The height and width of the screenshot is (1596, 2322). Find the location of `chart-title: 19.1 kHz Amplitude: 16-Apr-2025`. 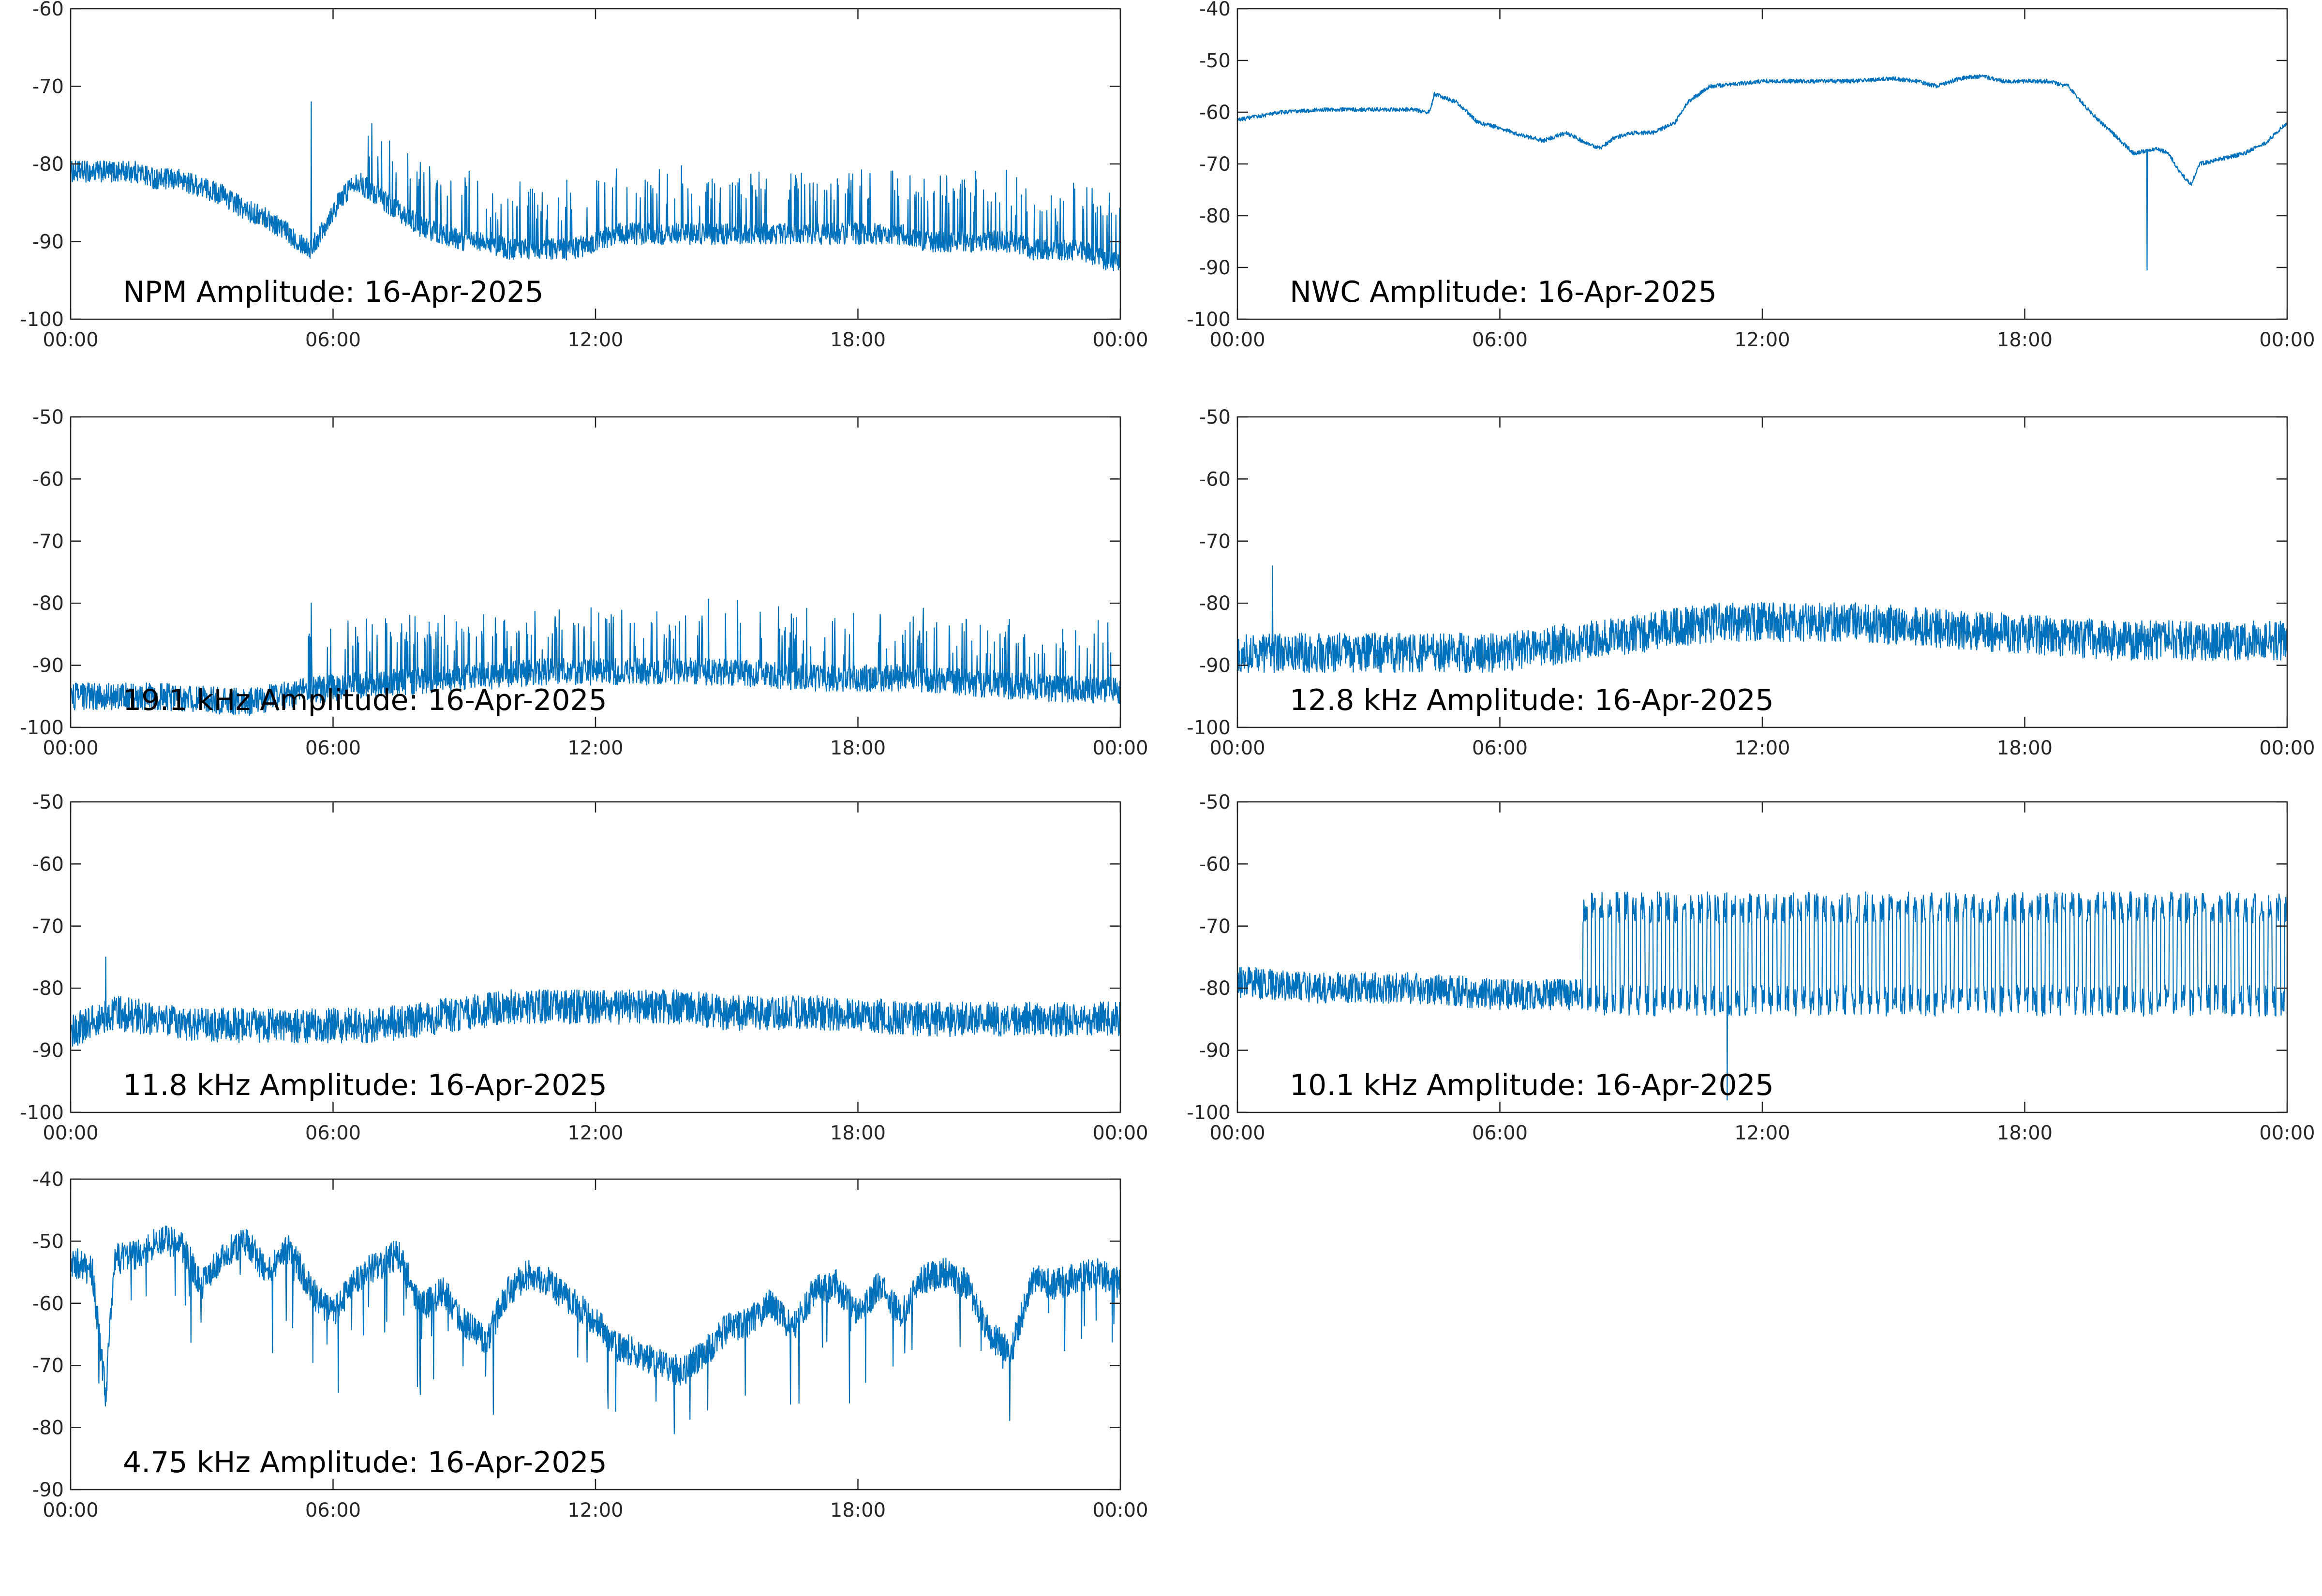

chart-title: 19.1 kHz Amplitude: 16-Apr-2025 is located at coordinates (365, 700).